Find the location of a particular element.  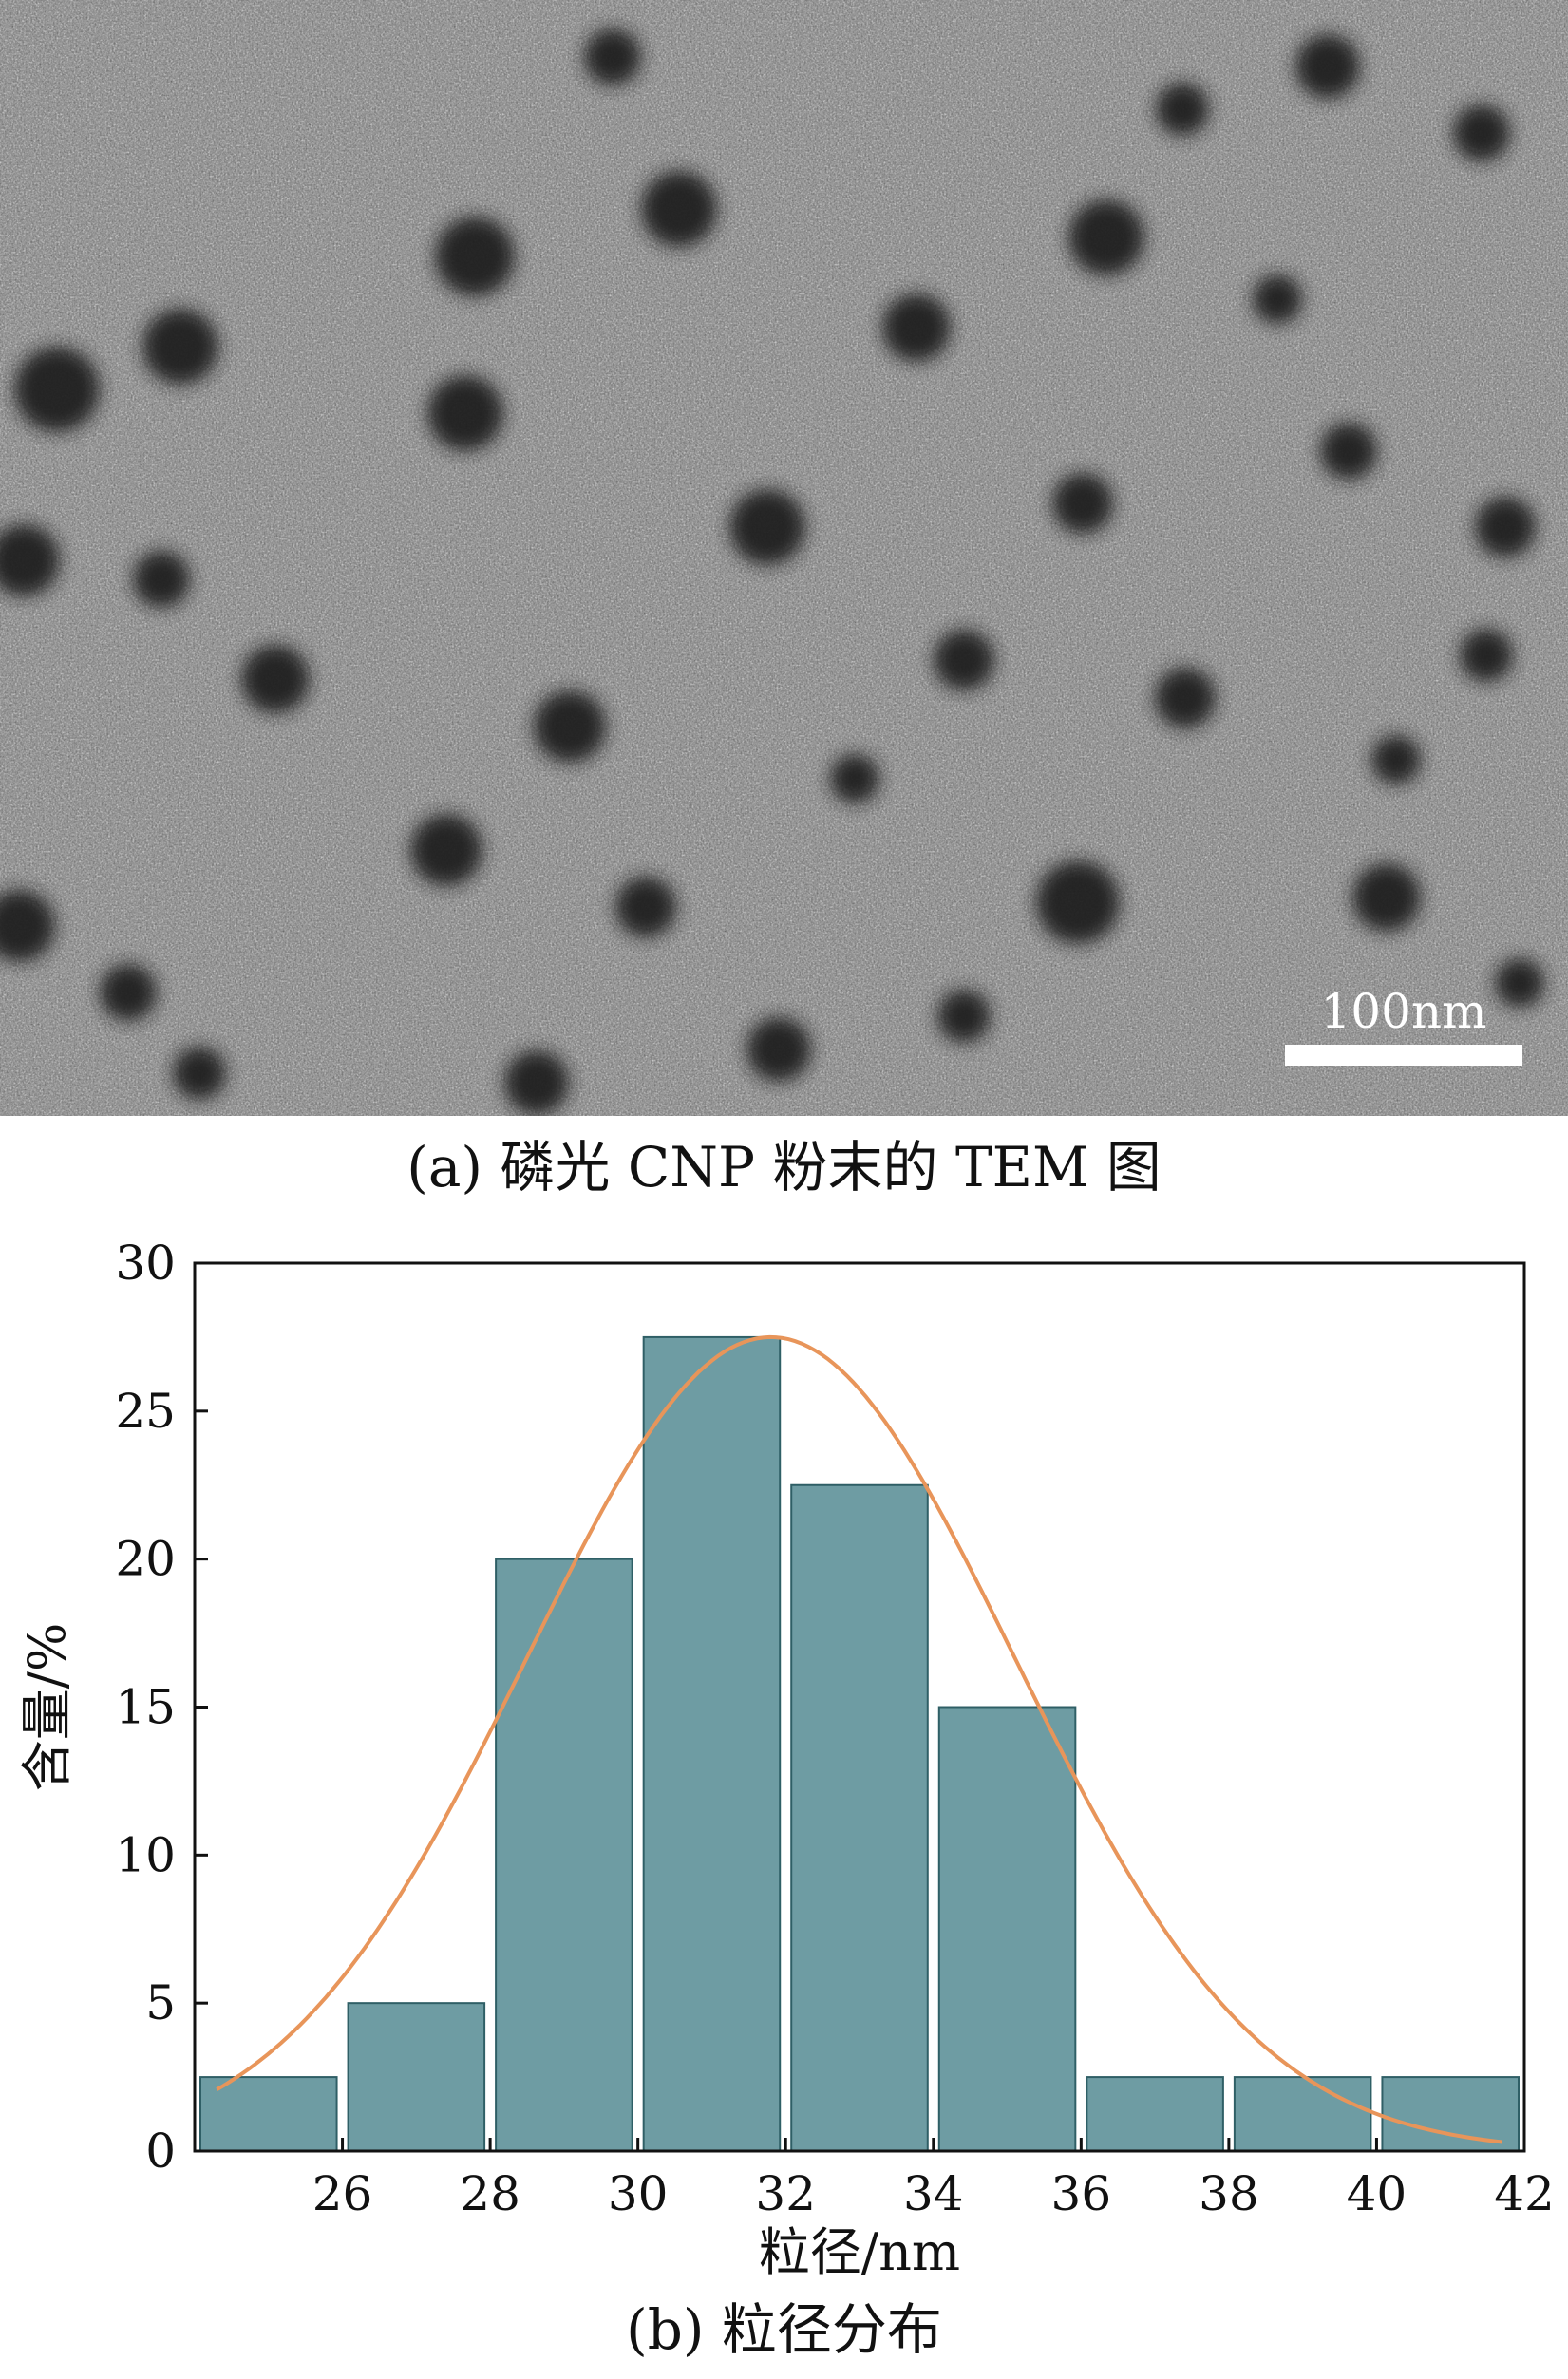

x-tick-label: 34 is located at coordinates (933, 2193).